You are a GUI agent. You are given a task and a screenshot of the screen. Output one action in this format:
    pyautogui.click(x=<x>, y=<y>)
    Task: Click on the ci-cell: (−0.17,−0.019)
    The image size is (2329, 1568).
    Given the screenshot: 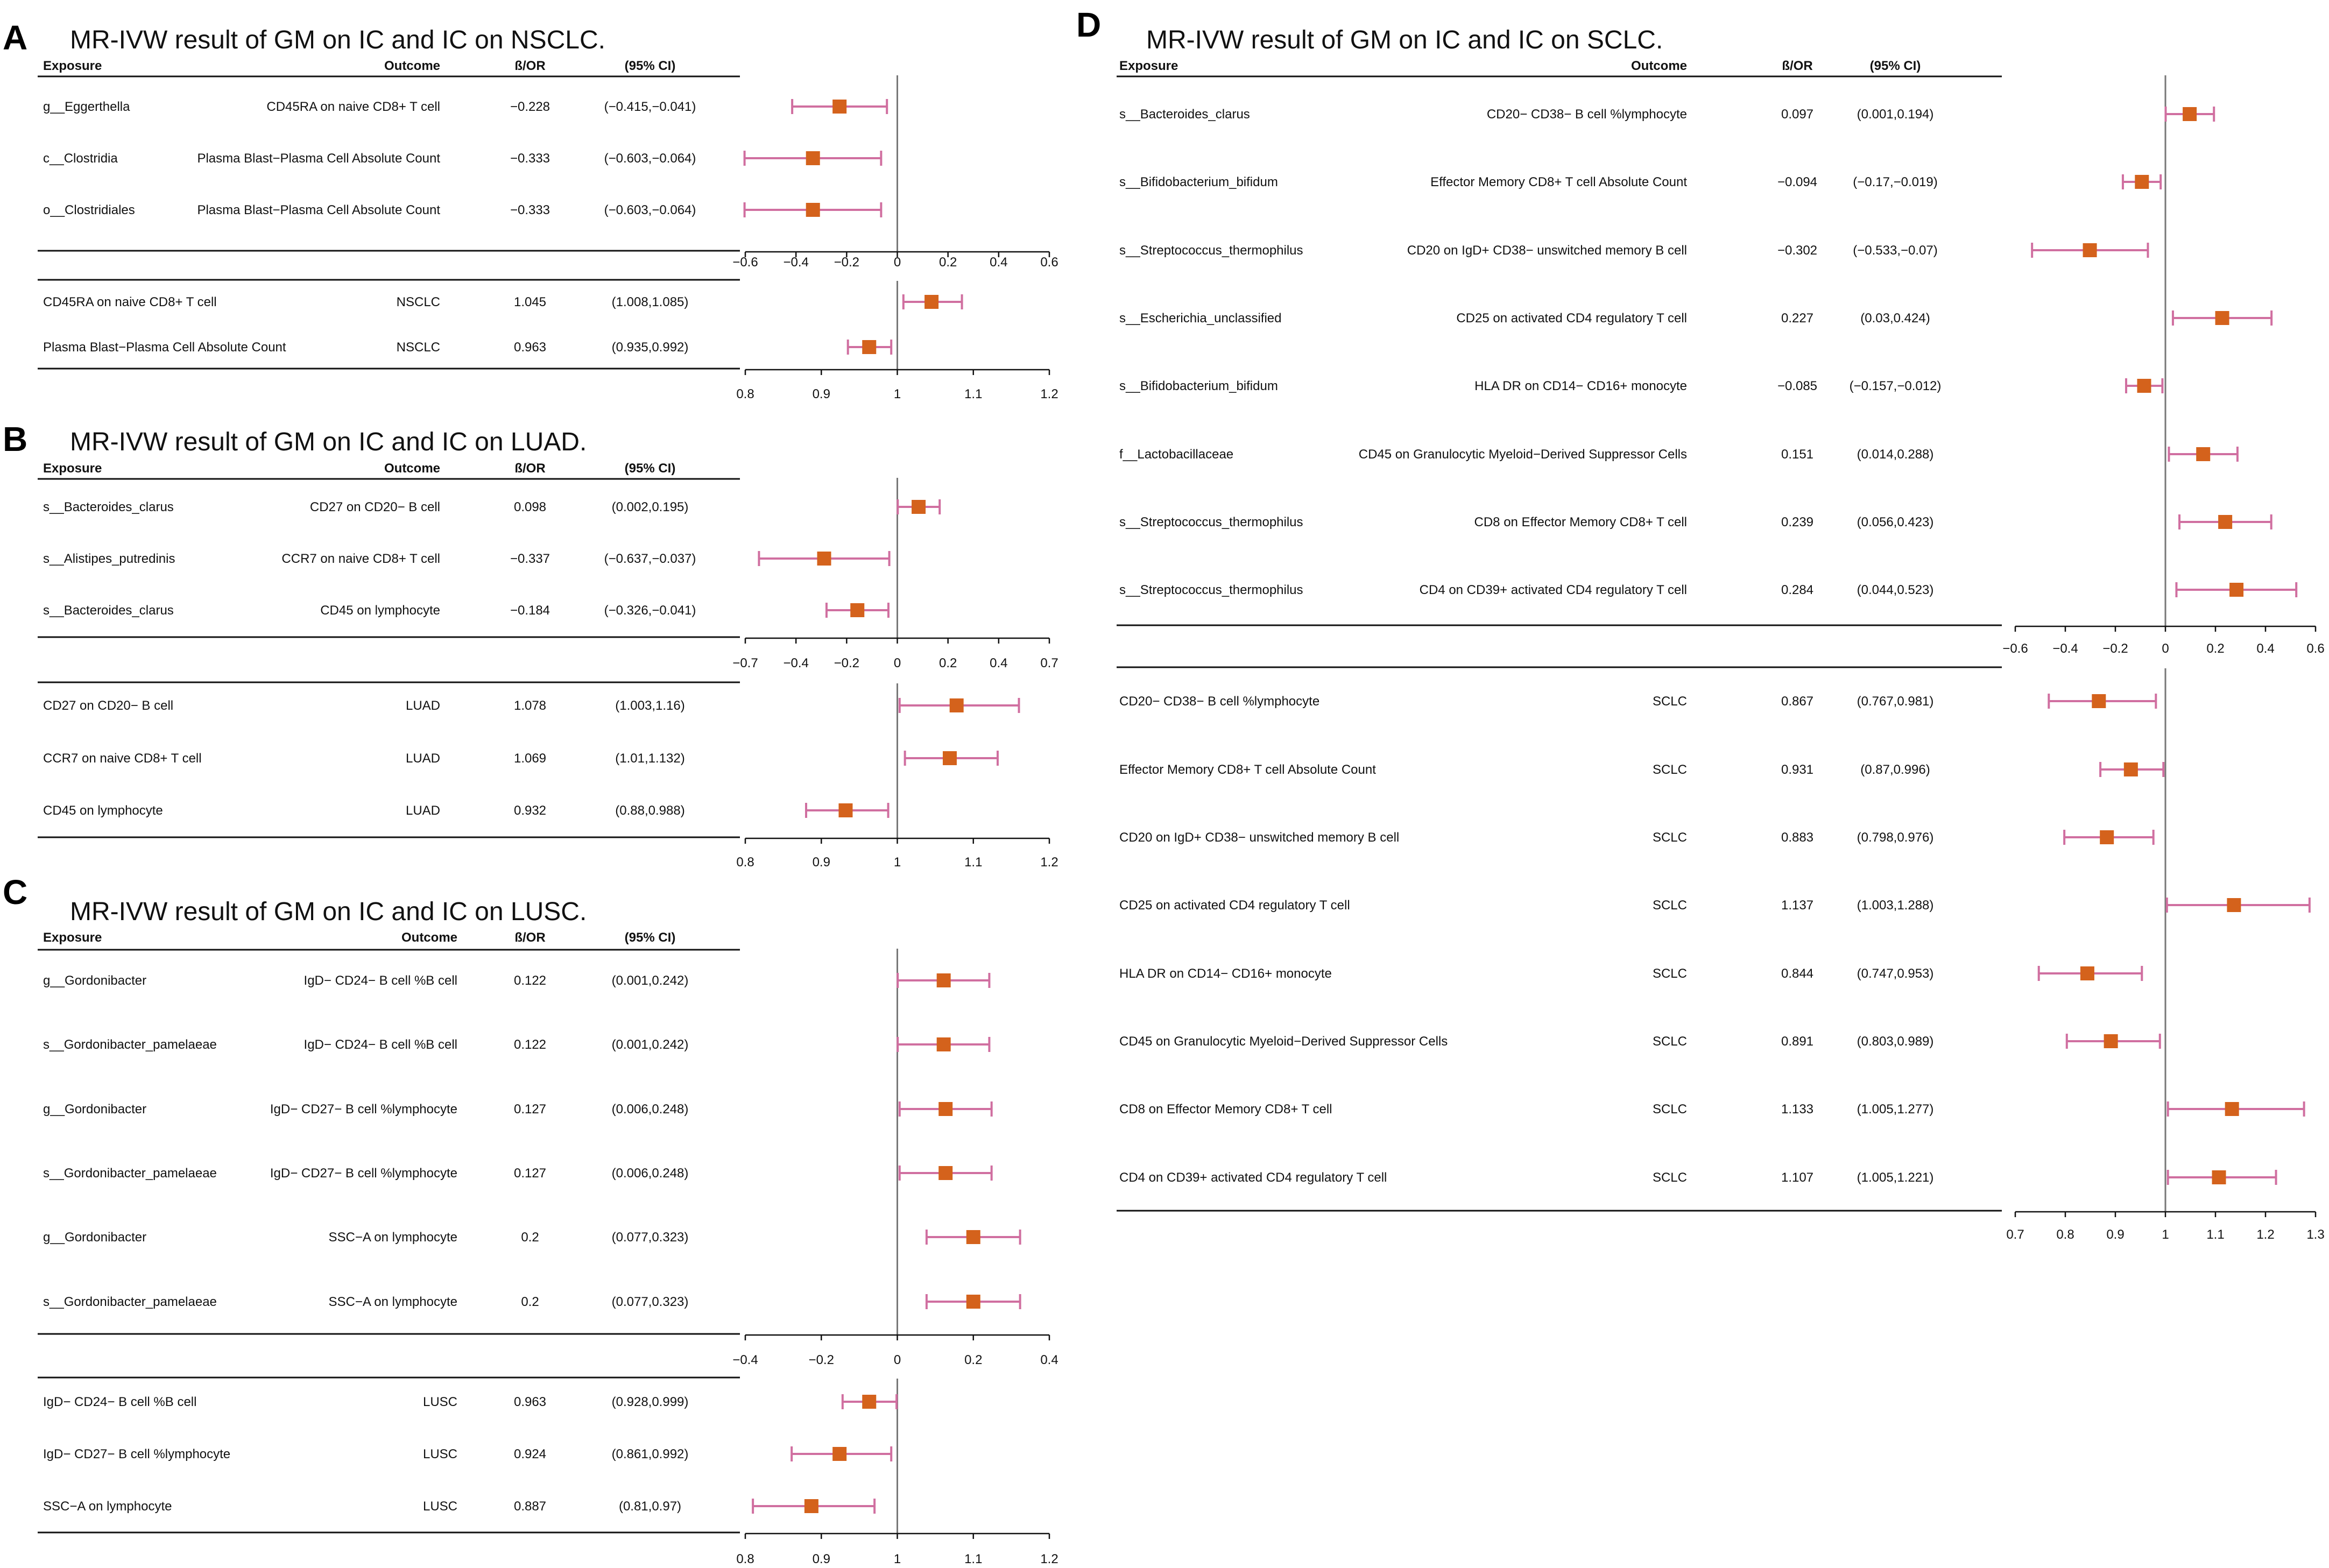 What is the action you would take?
    pyautogui.click(x=1895, y=182)
    